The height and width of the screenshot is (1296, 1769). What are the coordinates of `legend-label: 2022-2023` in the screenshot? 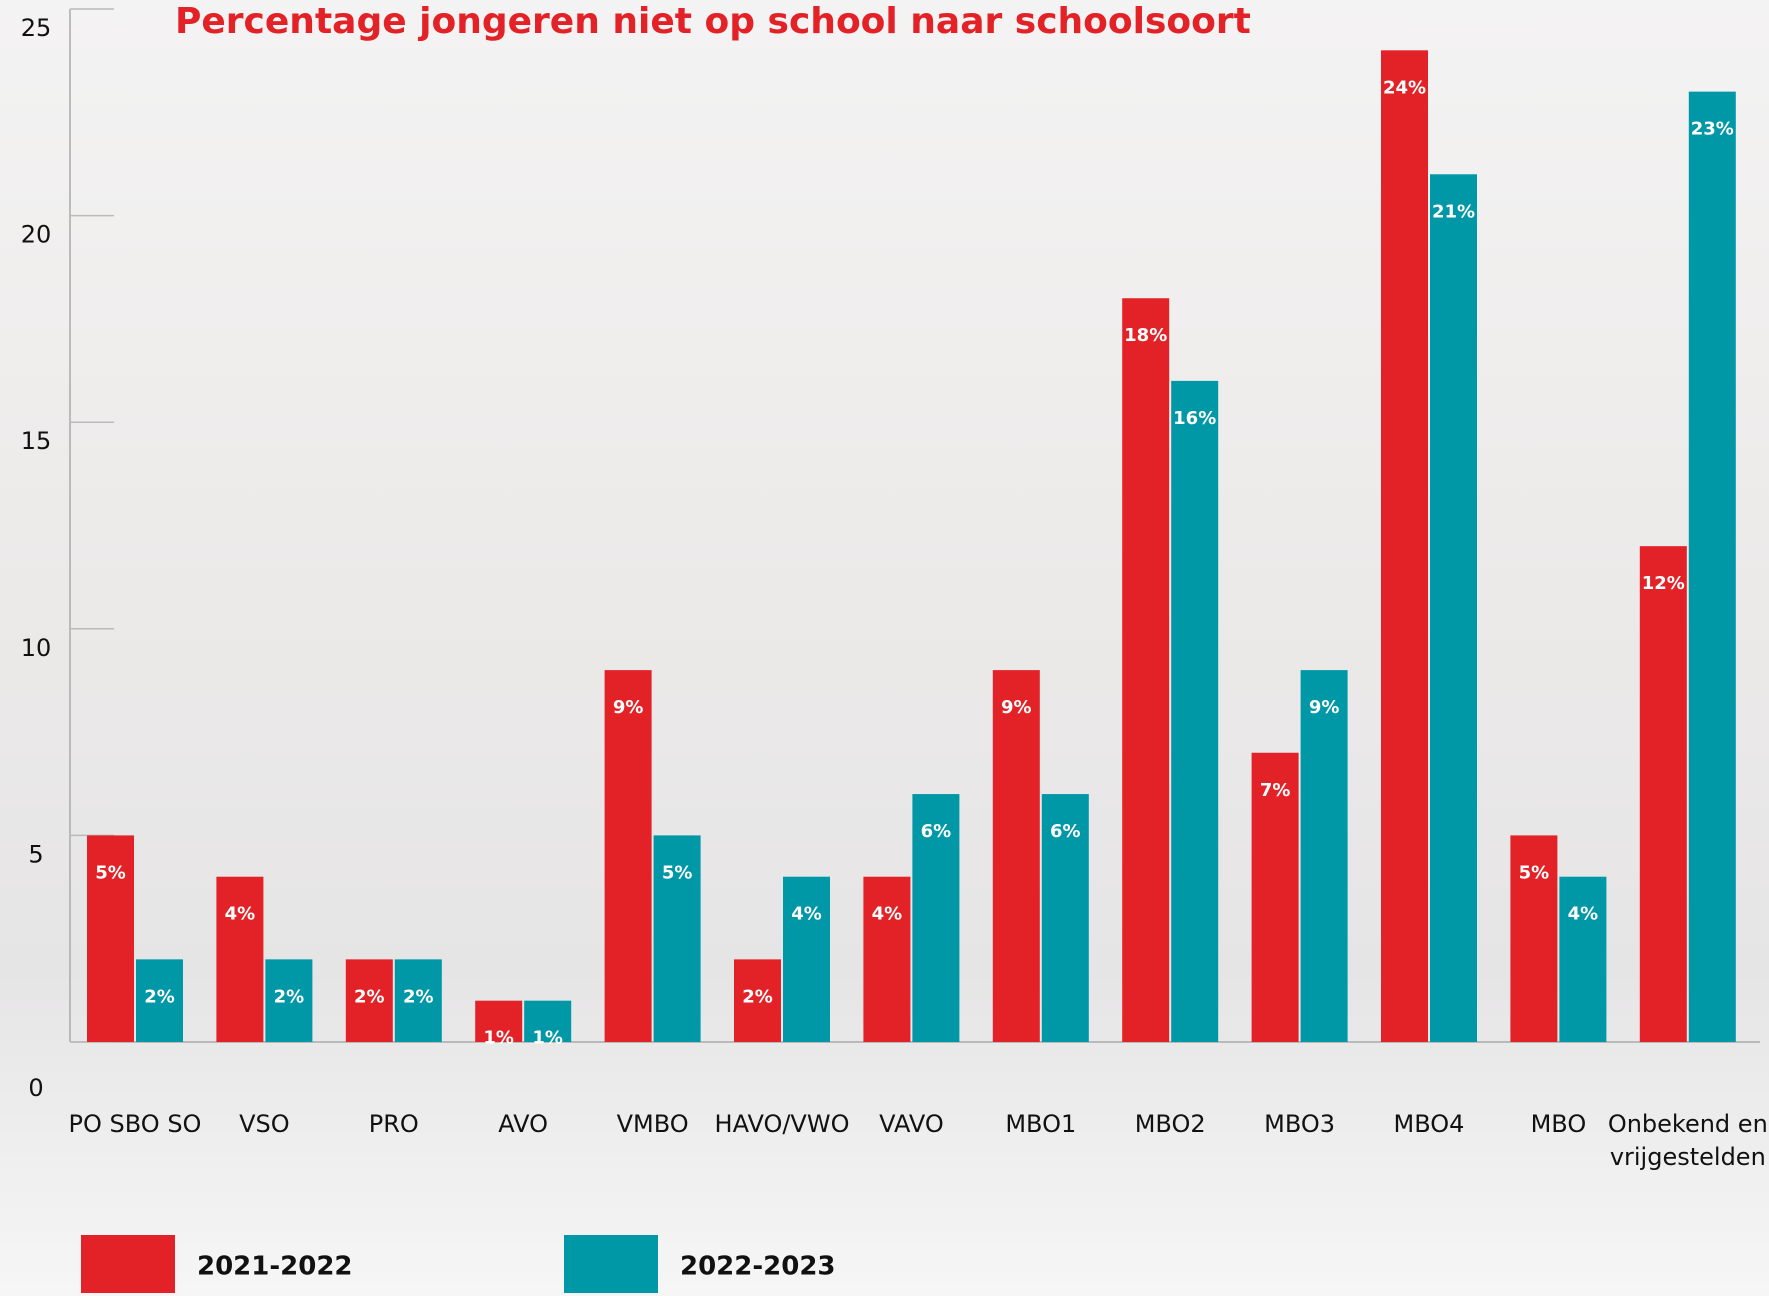 It's located at (758, 1267).